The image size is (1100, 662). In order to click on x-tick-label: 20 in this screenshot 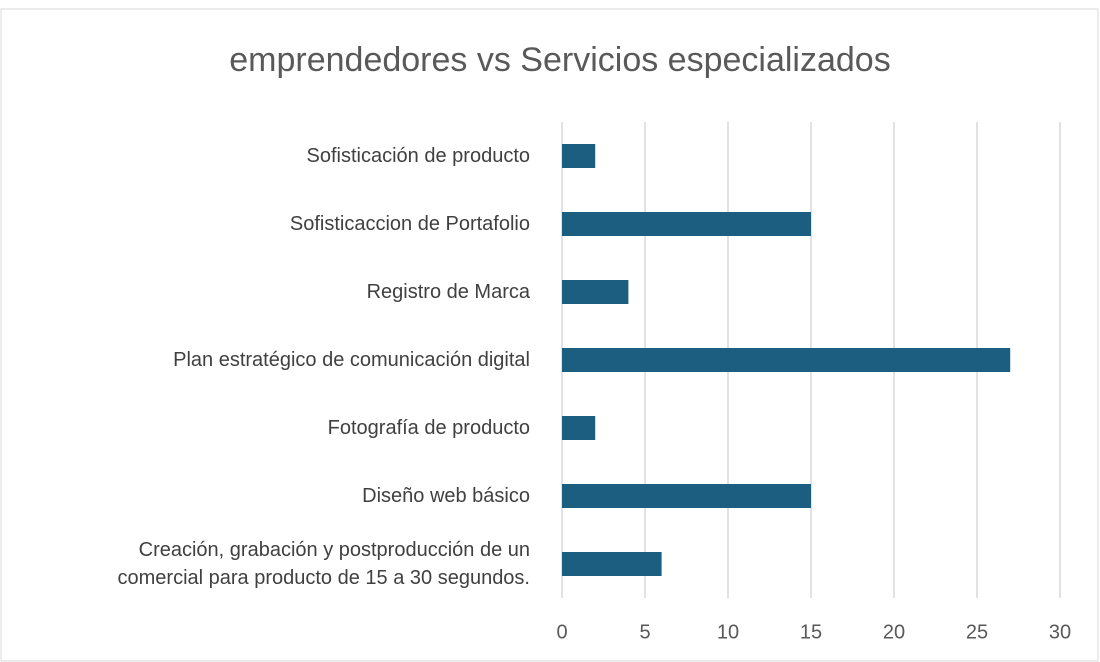, I will do `click(894, 632)`.